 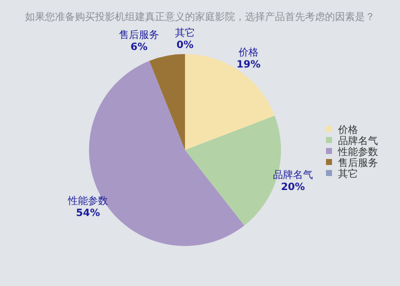 What do you see at coordinates (347, 130) in the screenshot?
I see `legend-label: 价格` at bounding box center [347, 130].